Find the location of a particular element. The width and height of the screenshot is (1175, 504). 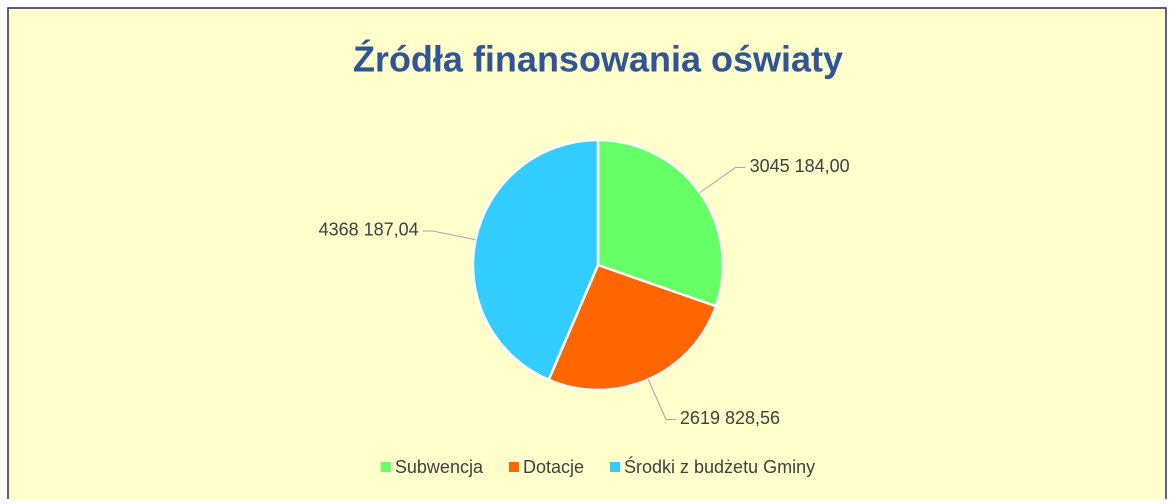

data-label: 4368 187,04 is located at coordinates (369, 230).